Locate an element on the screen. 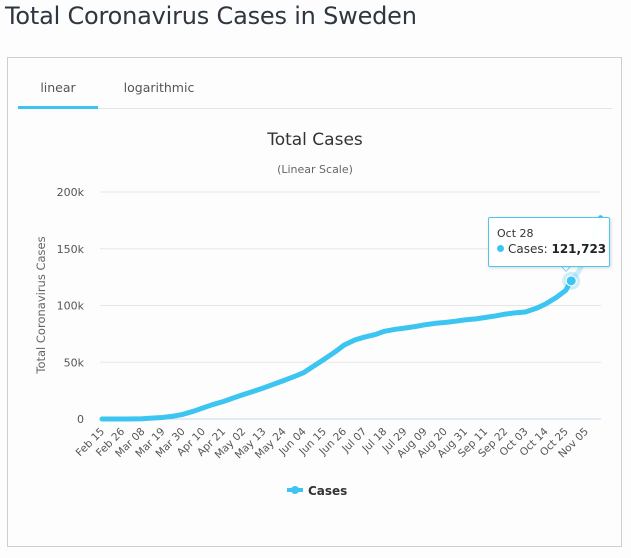 The height and width of the screenshot is (558, 631). legend: Cases is located at coordinates (317, 491).